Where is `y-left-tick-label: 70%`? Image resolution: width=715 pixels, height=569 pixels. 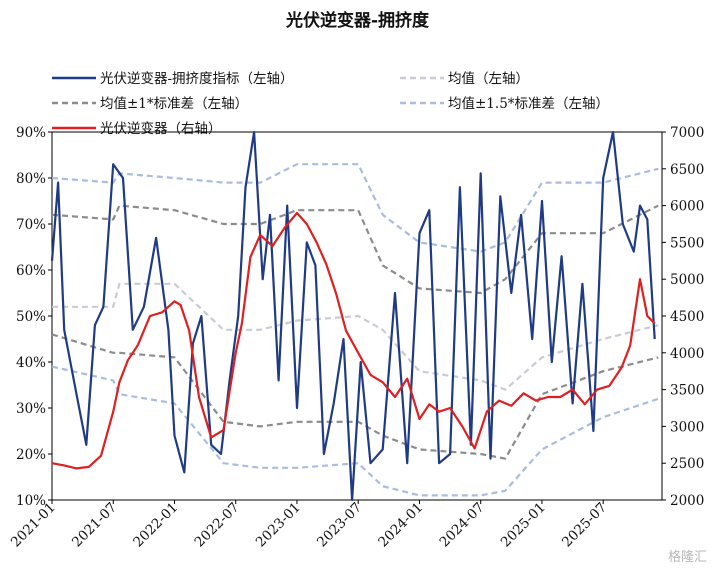 y-left-tick-label: 70% is located at coordinates (31, 225).